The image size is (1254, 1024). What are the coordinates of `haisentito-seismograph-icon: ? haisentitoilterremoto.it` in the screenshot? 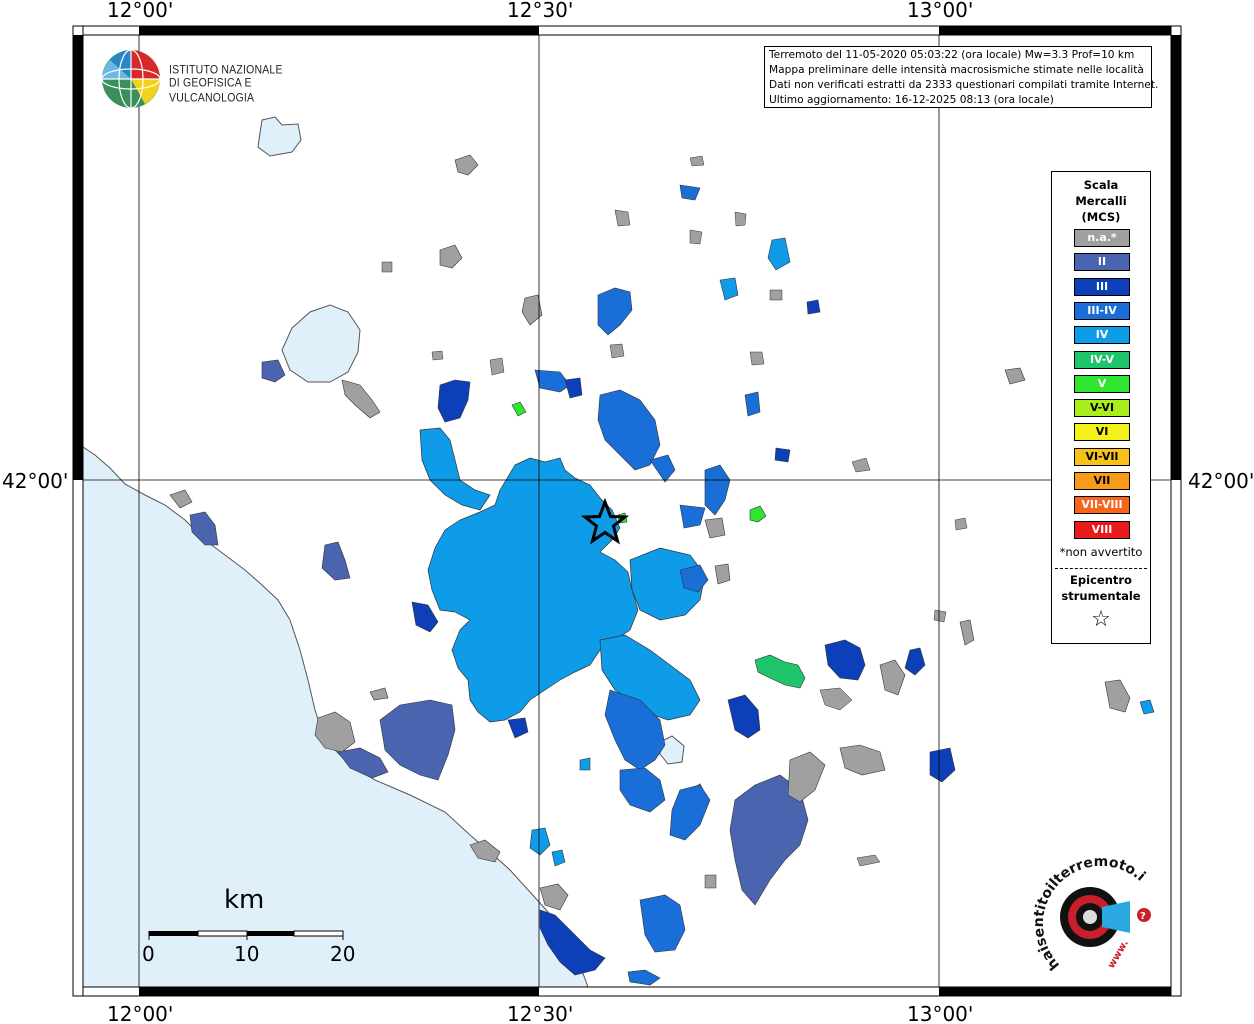 It's located at (1089, 908).